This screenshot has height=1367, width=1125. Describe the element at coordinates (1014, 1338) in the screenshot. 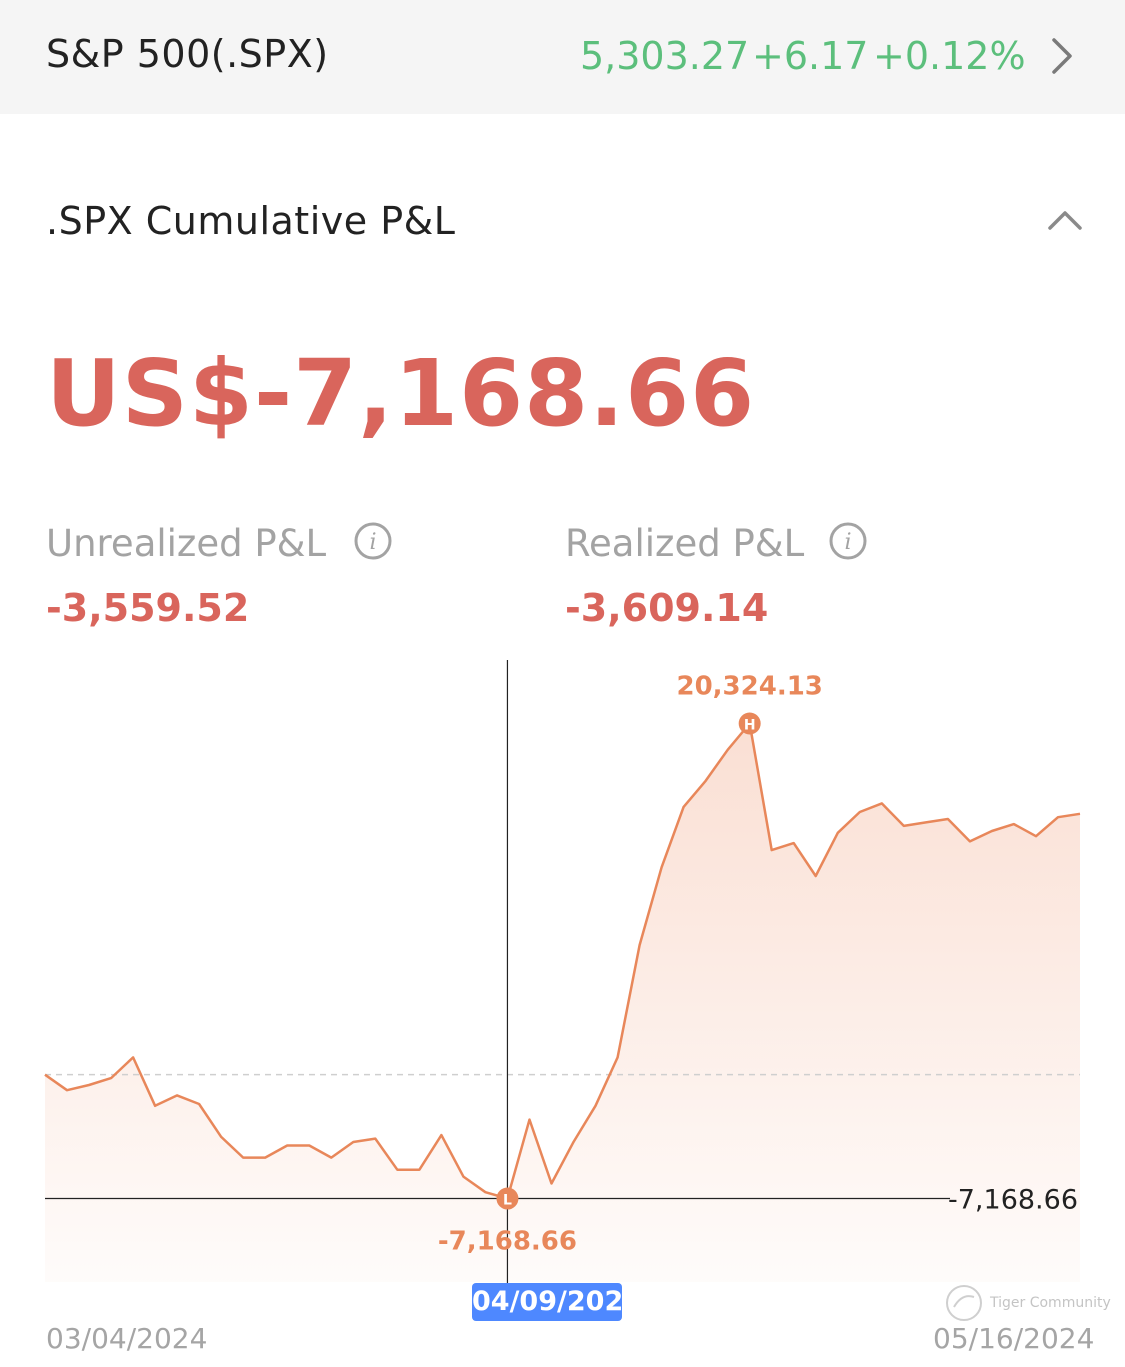

I see `chart-end-date: 05/16/2024` at that location.